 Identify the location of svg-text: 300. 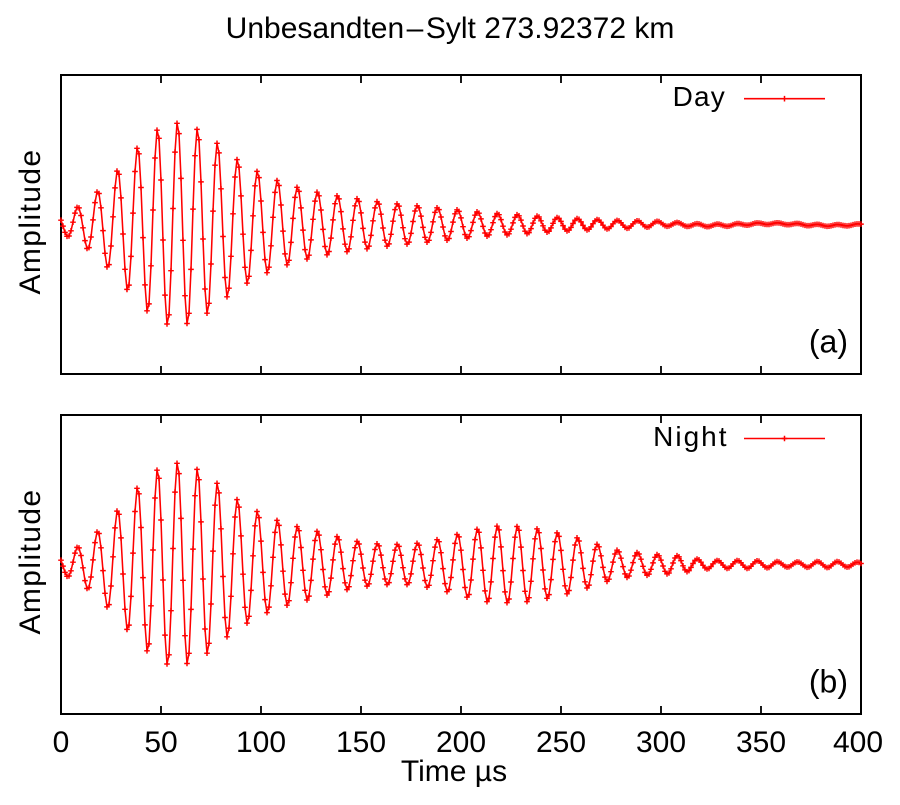
(661, 742).